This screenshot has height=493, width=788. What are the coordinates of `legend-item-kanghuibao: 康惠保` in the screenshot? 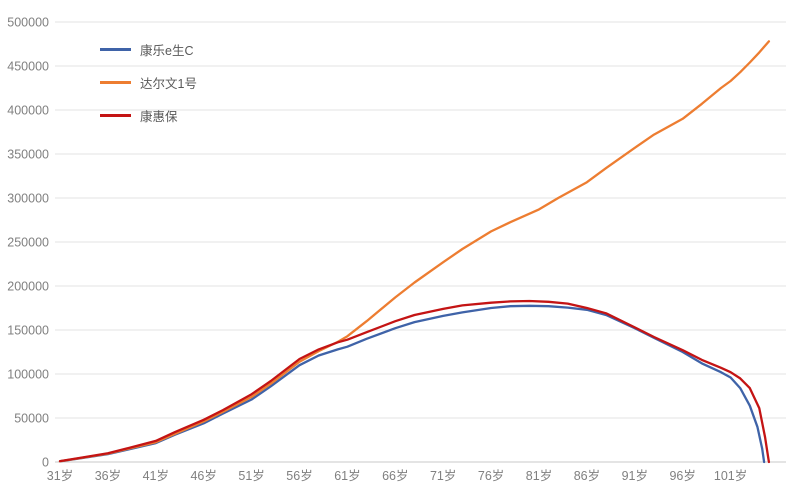 It's located at (148, 115).